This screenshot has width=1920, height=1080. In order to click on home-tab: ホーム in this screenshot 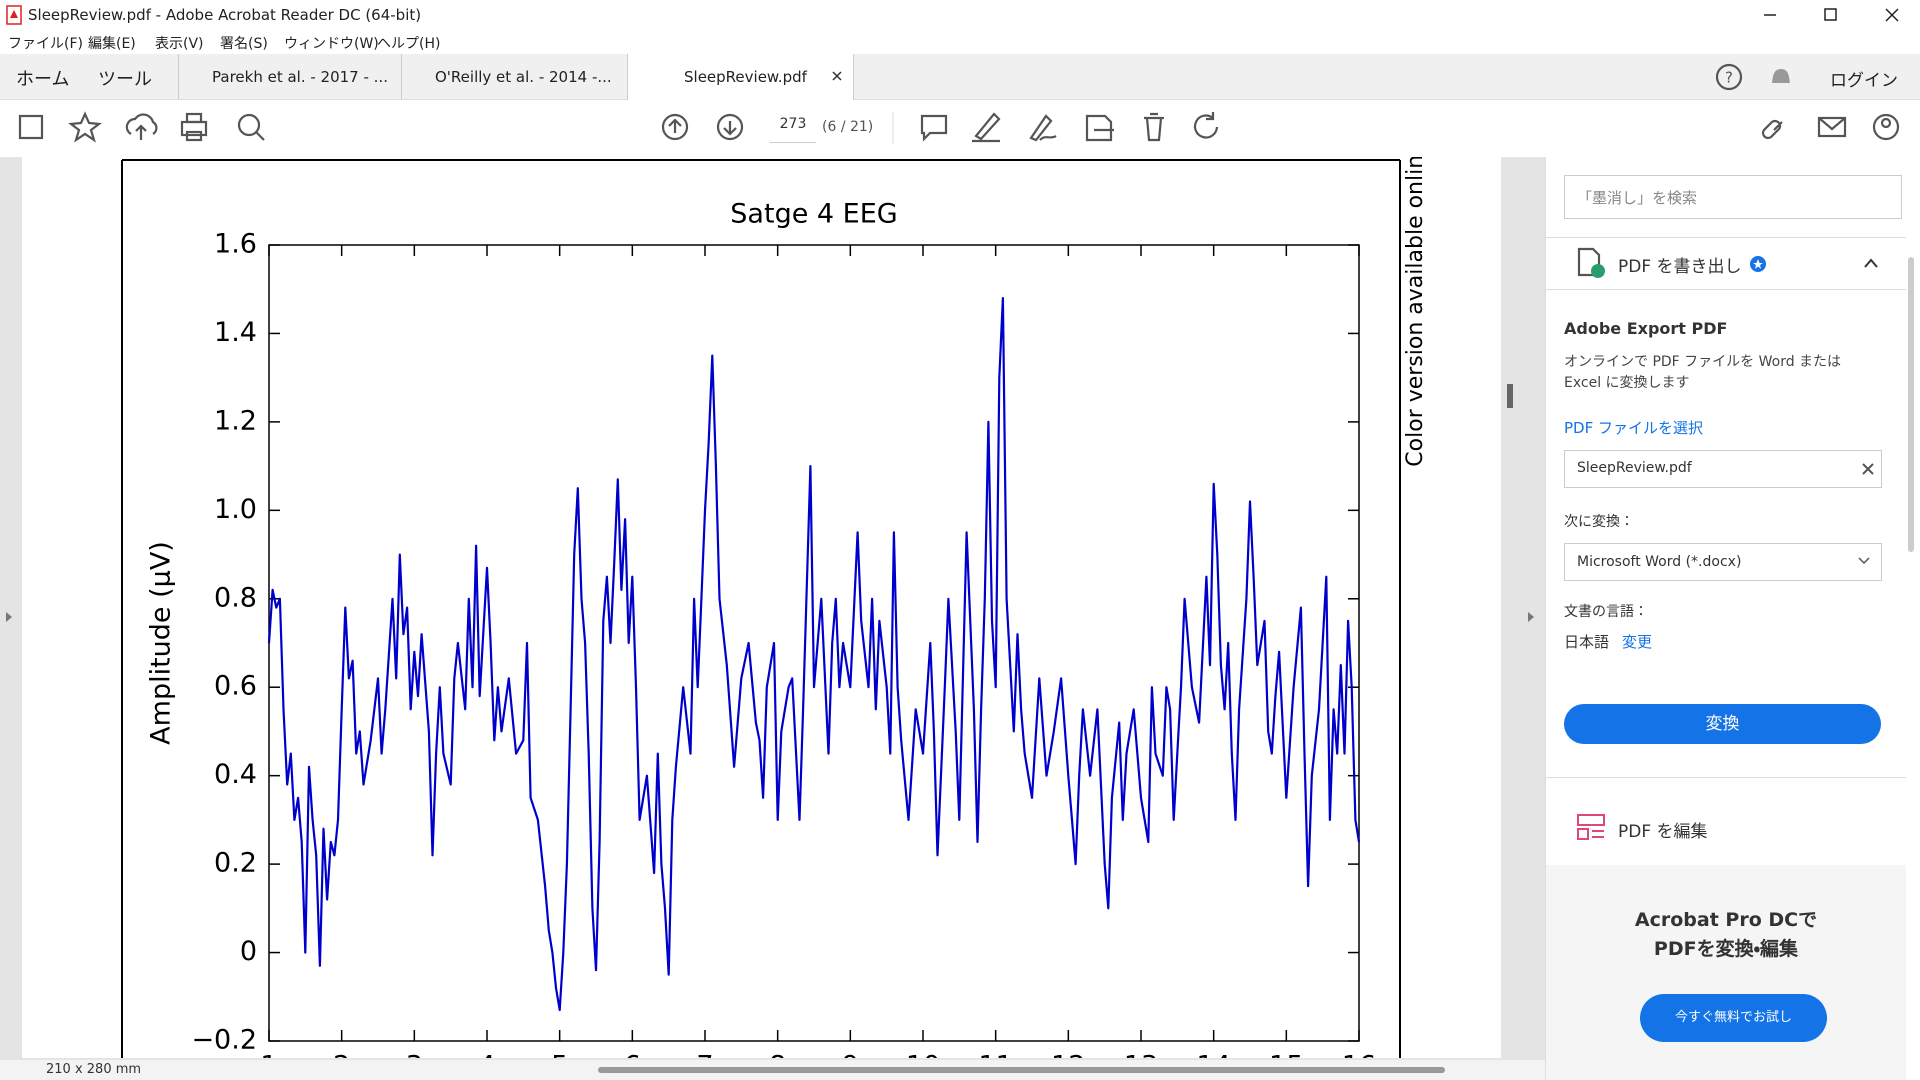, I will do `click(43, 79)`.